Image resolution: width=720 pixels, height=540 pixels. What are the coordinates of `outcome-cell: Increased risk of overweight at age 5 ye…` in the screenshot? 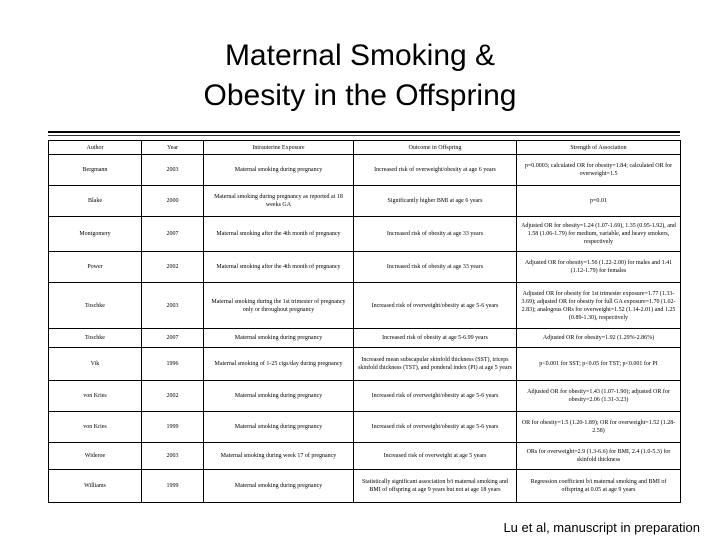 It's located at (435, 456).